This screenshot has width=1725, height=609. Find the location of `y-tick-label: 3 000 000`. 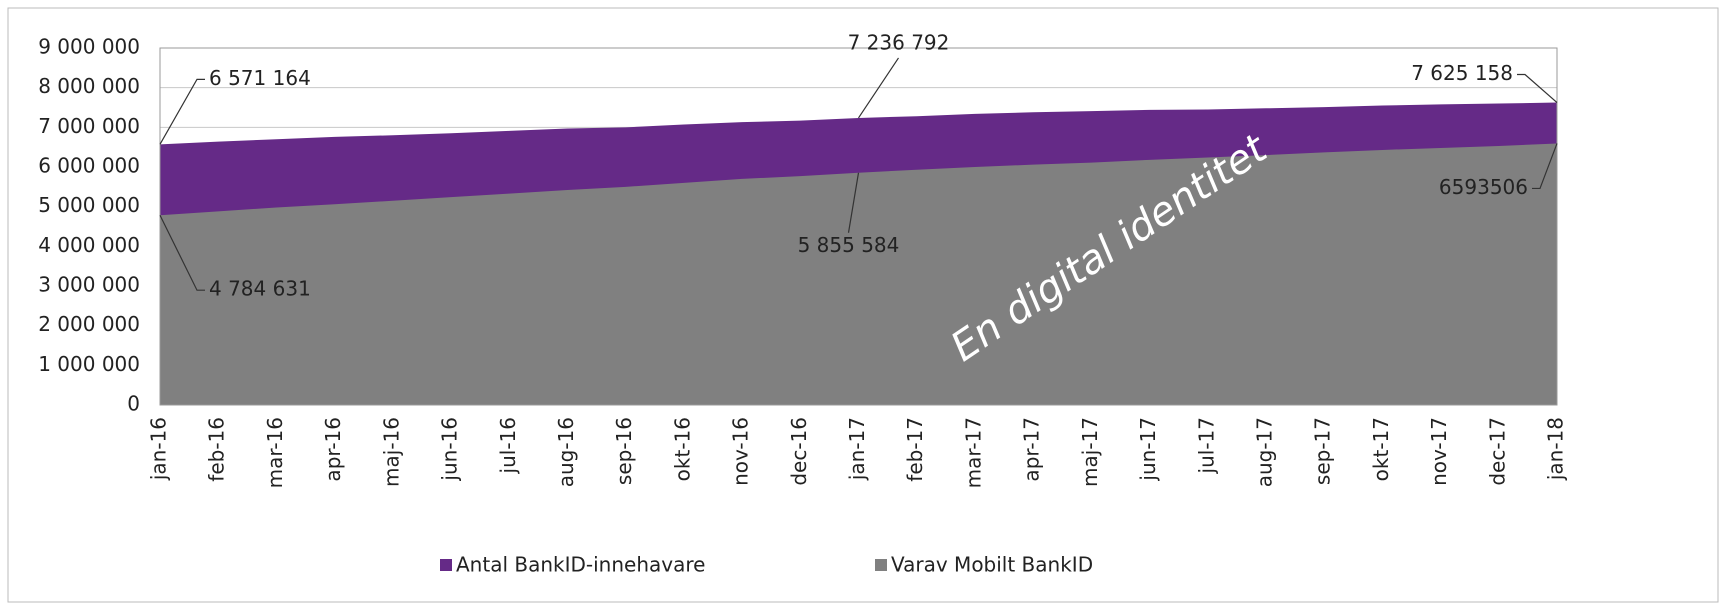

y-tick-label: 3 000 000 is located at coordinates (89, 285).